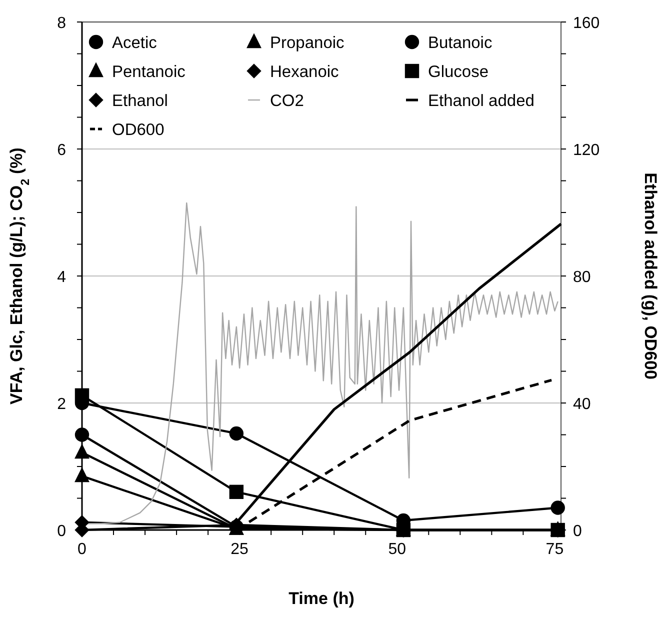 The image size is (663, 617). I want to click on y2-tick-label: 40, so click(582, 404).